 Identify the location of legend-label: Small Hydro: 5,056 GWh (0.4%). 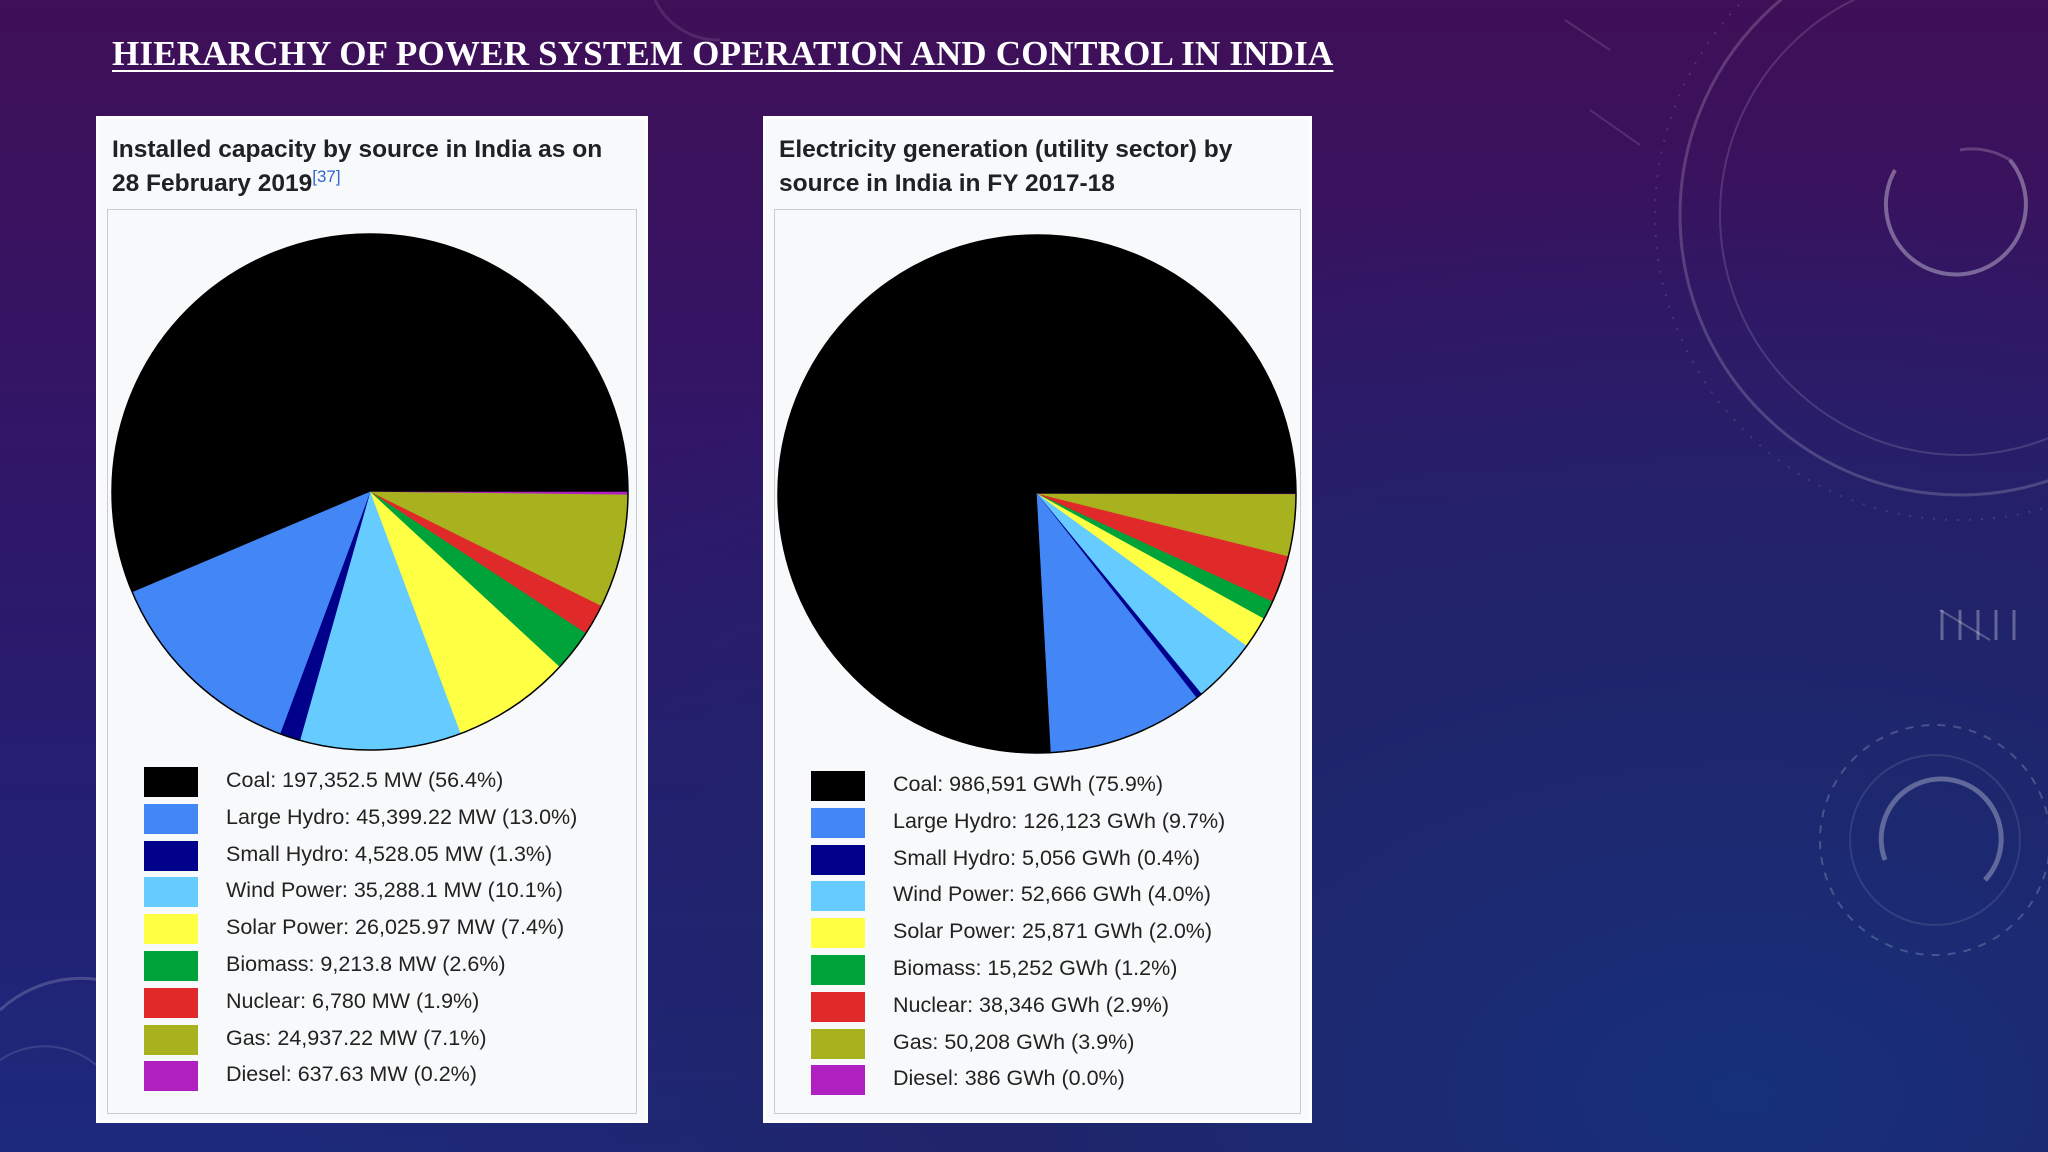
(1047, 857).